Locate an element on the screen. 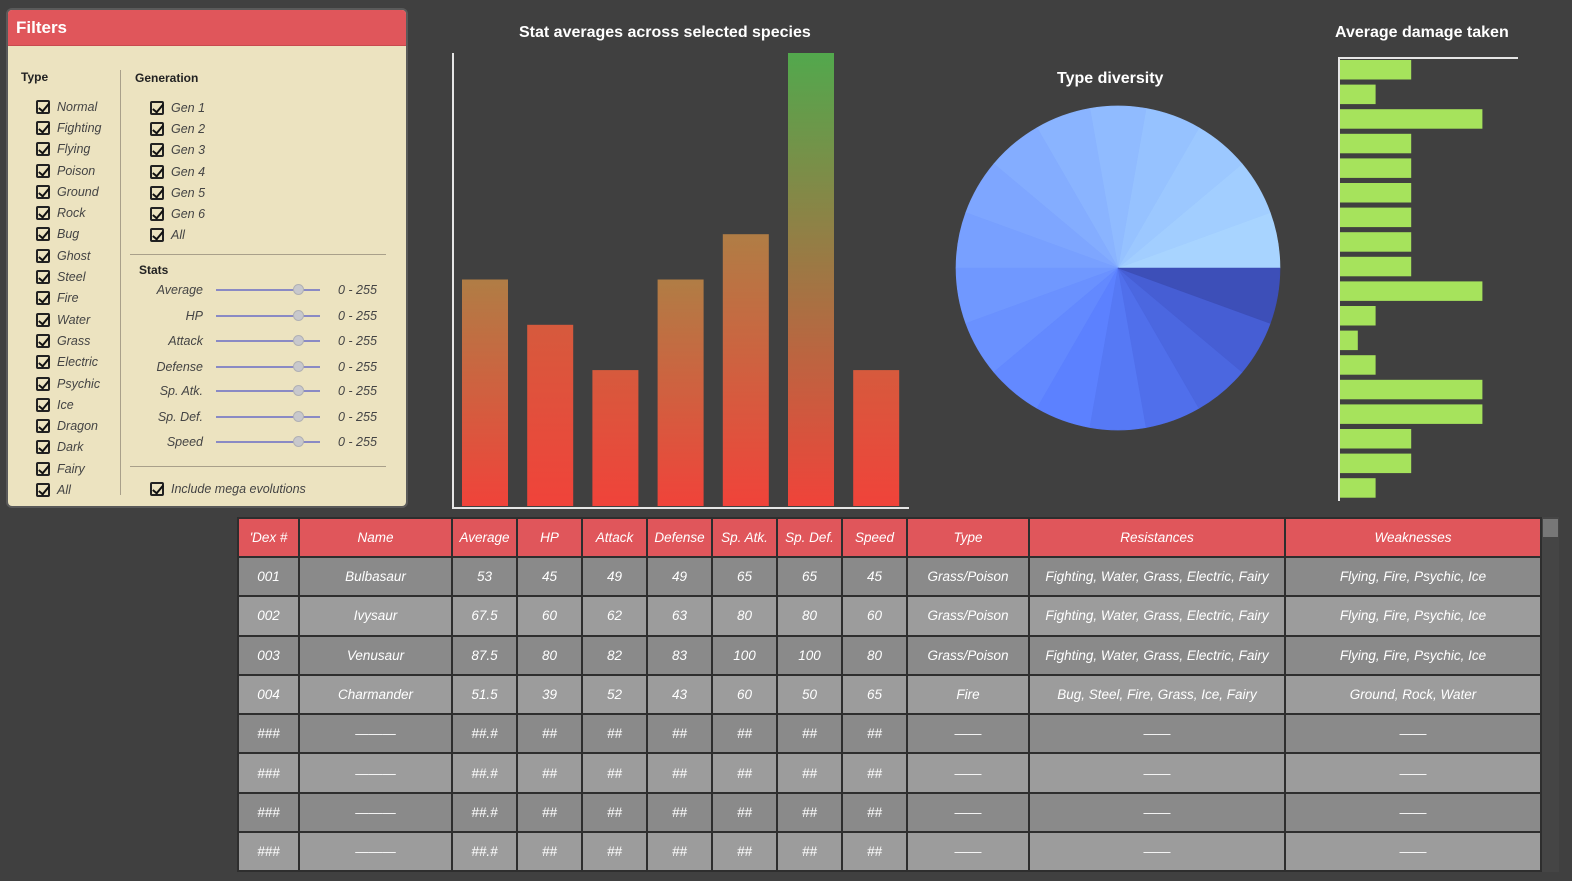  type-checkbox-grass: Grass is located at coordinates (68, 340).